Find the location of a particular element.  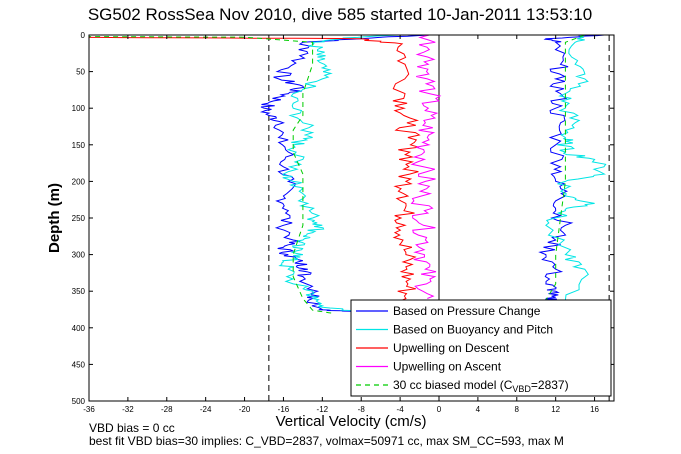

legend-label-text: Upwelling on Ascent is located at coordinates (447, 367).